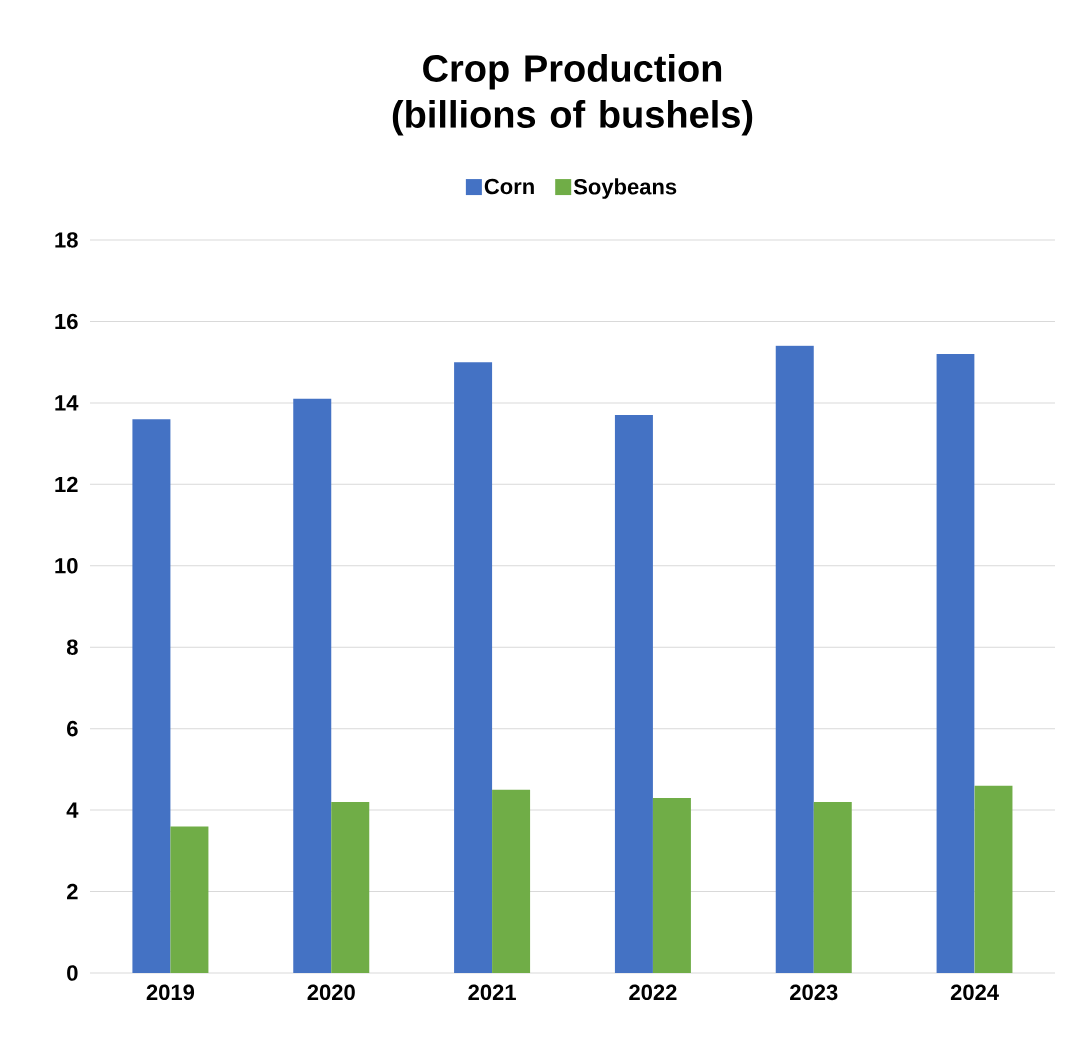  I want to click on y-tick-label: 6, so click(72, 728).